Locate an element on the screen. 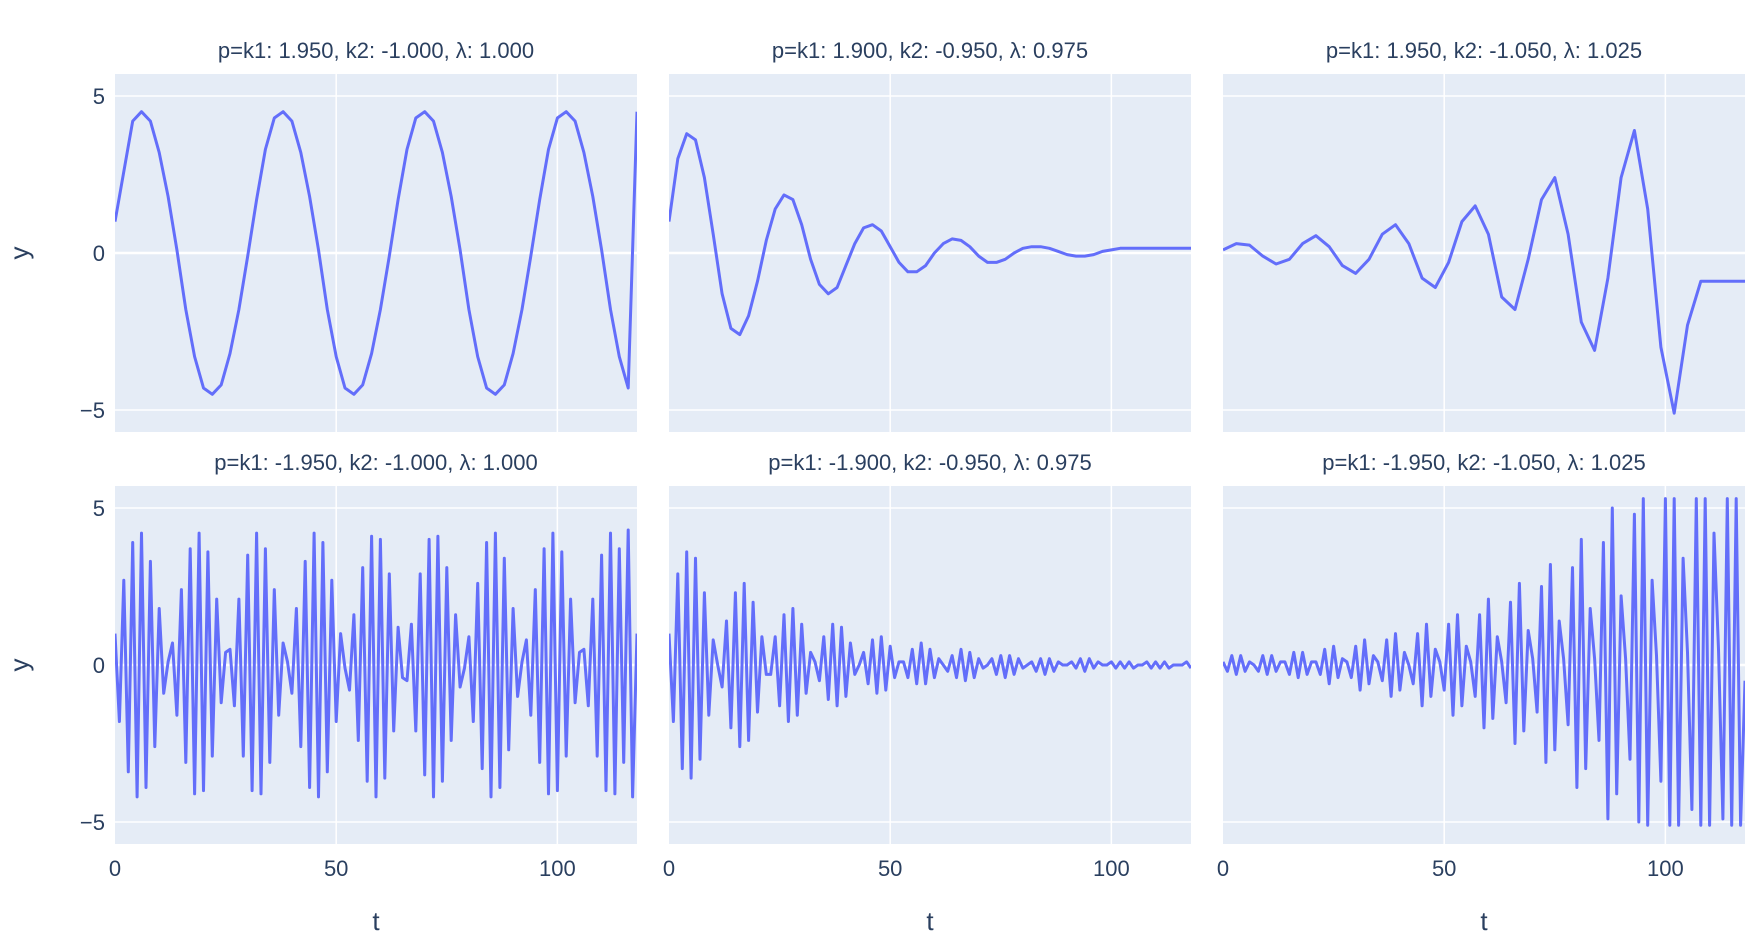 The image size is (1760, 940). subplot-title: p=k1: -1.950, k2: -1.000, λ: 1.000 is located at coordinates (376, 462).